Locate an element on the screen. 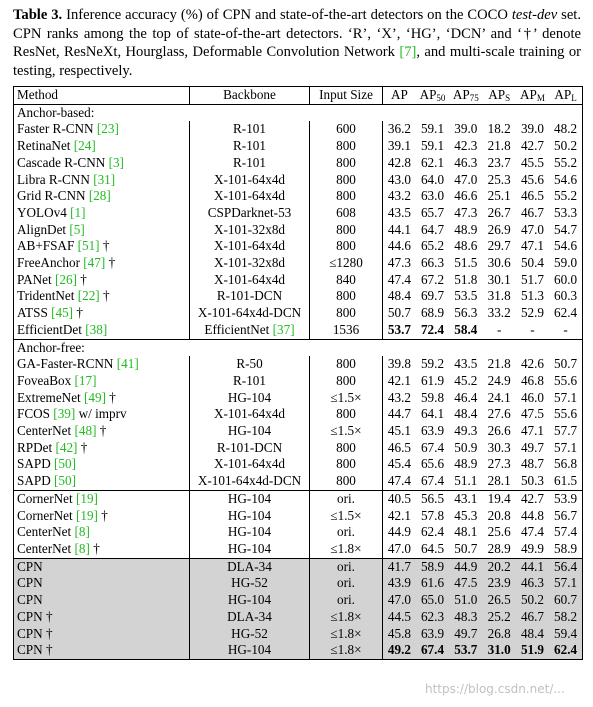 The height and width of the screenshot is (707, 593). value-ap: 42.1 is located at coordinates (399, 515).